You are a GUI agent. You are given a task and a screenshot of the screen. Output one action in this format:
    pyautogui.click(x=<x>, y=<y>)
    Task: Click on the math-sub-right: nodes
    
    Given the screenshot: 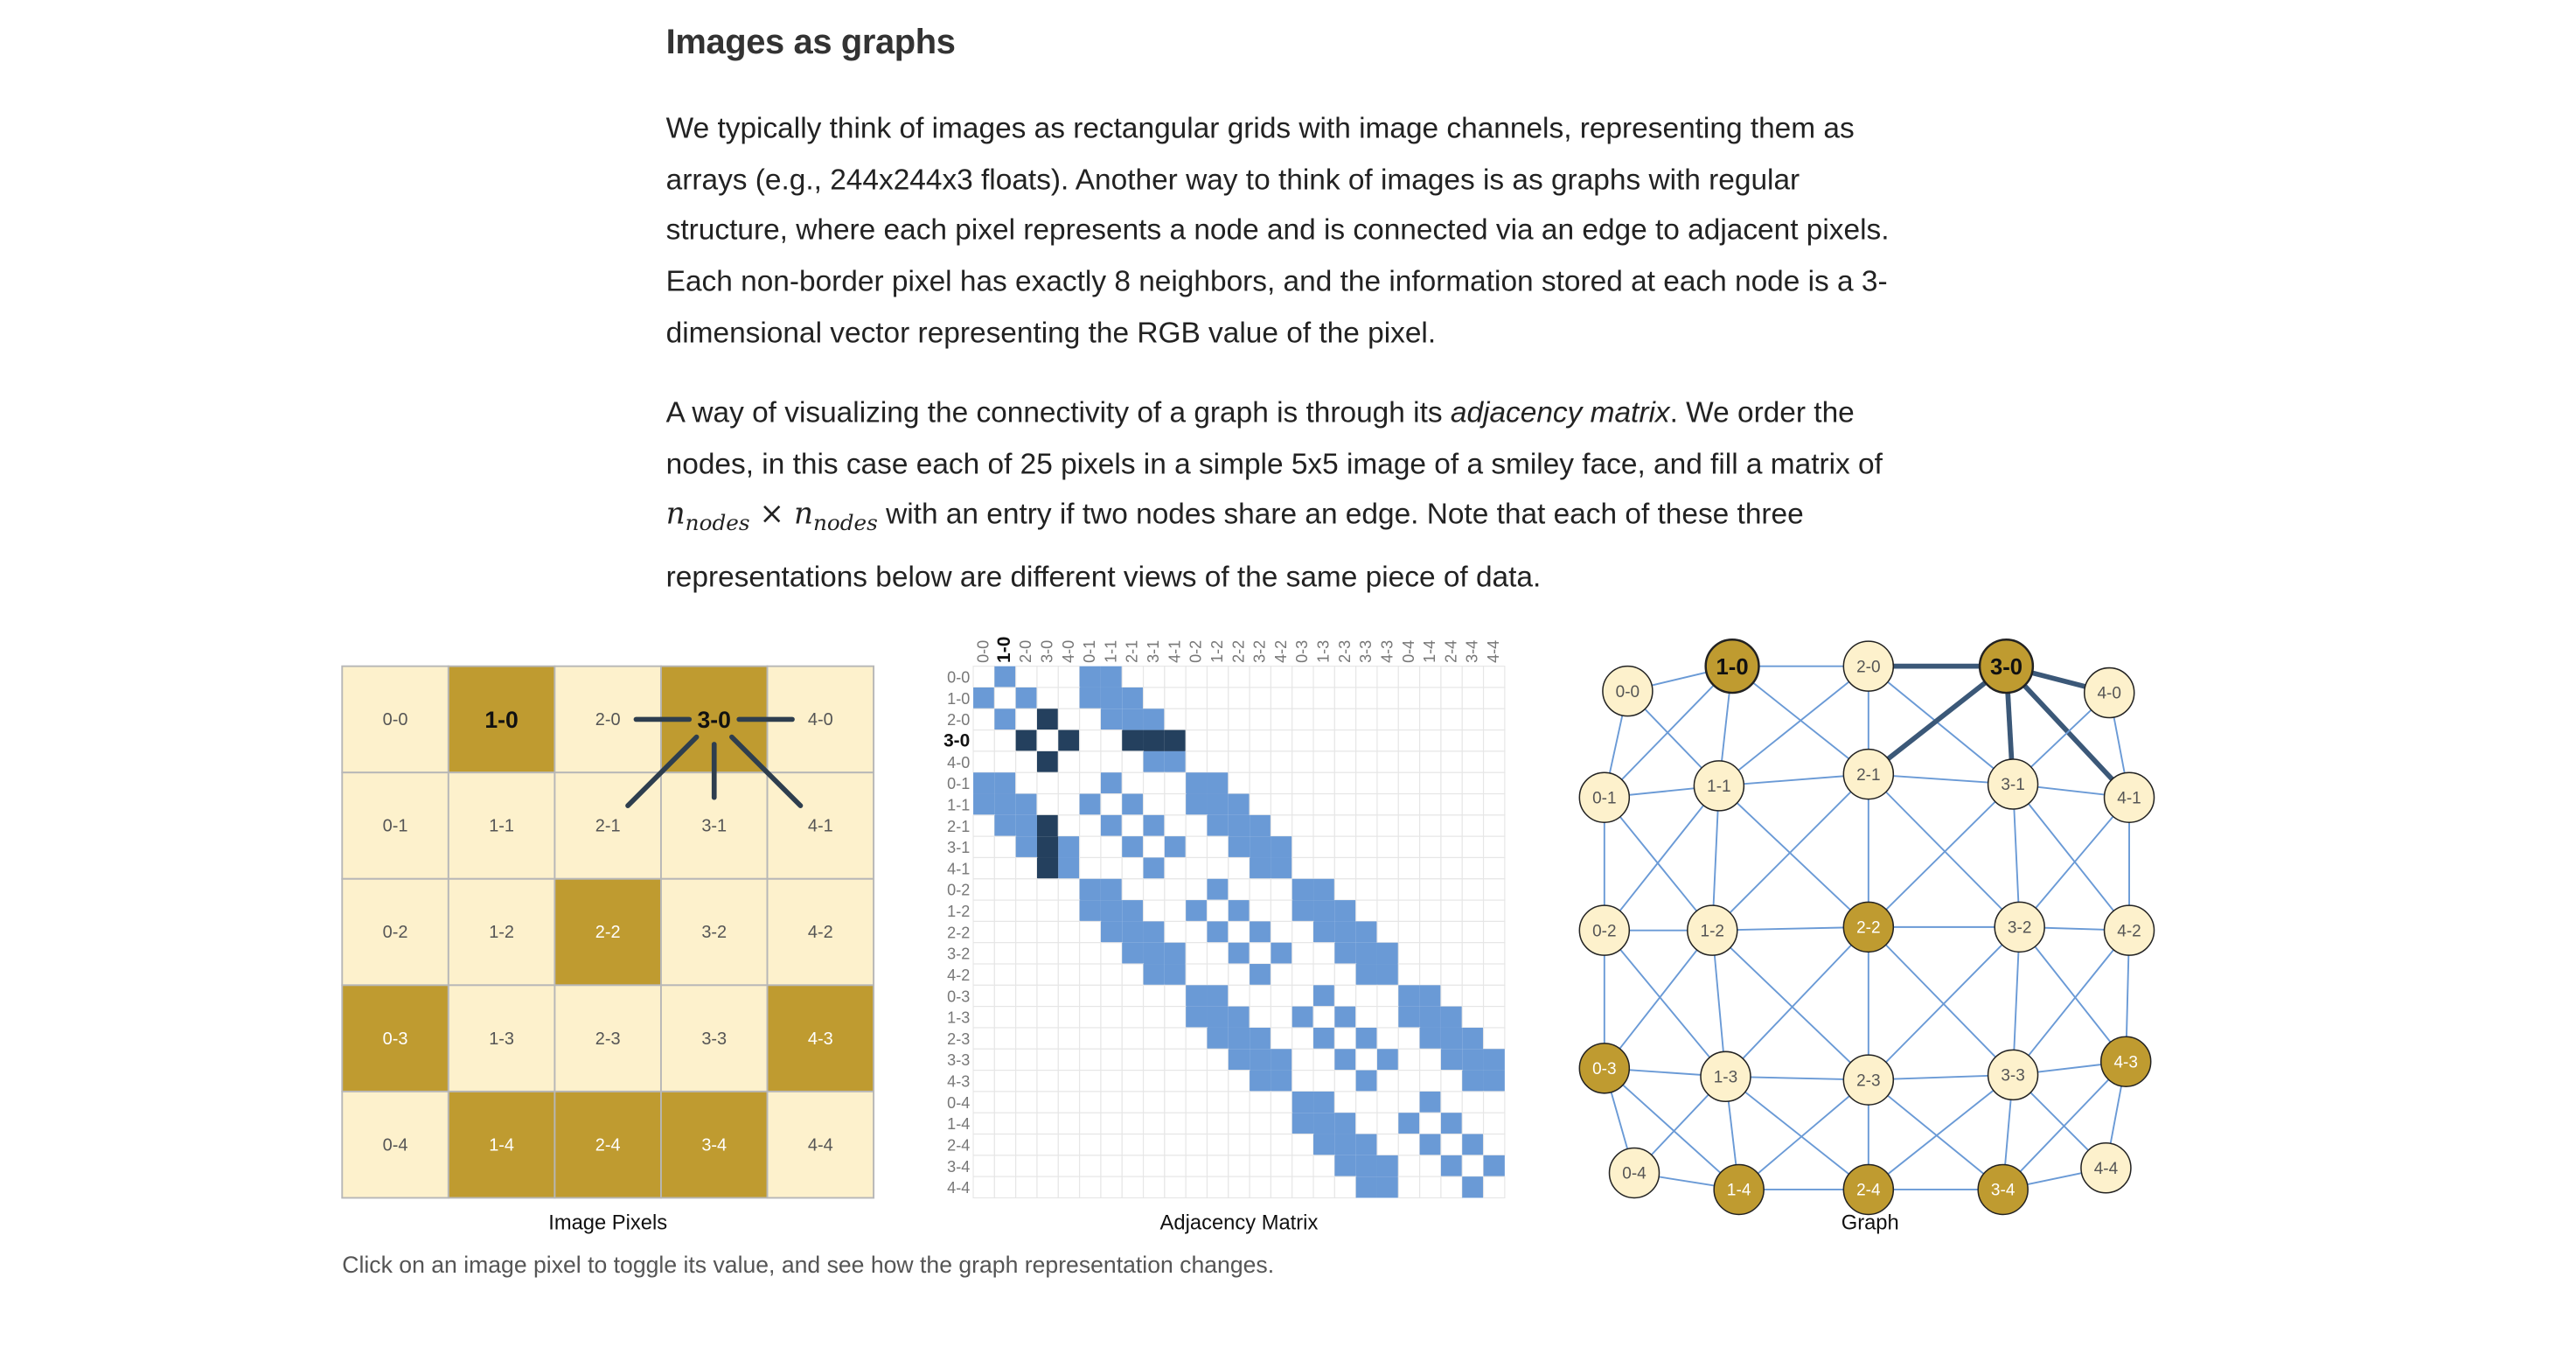 What is the action you would take?
    pyautogui.click(x=845, y=525)
    